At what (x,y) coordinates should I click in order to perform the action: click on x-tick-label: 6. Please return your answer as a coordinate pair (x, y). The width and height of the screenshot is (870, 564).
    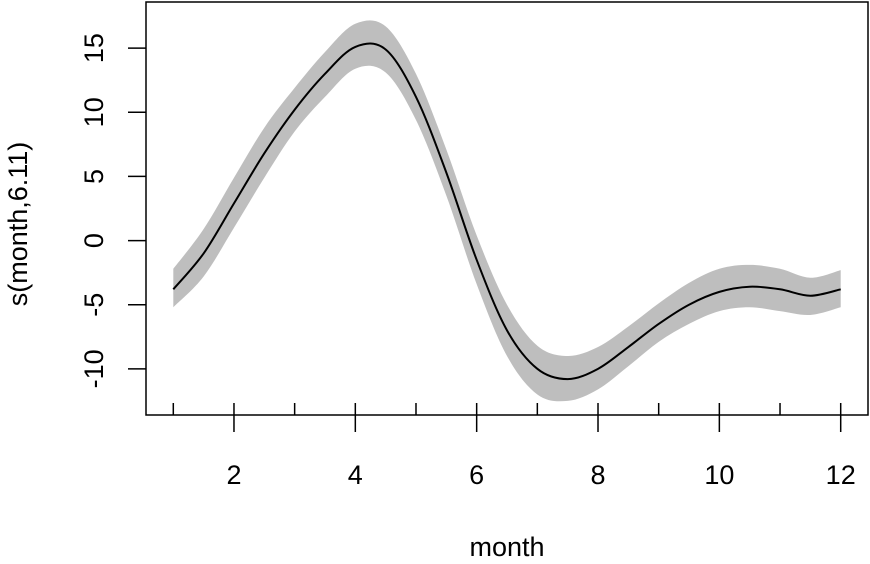
    Looking at the image, I should click on (476, 475).